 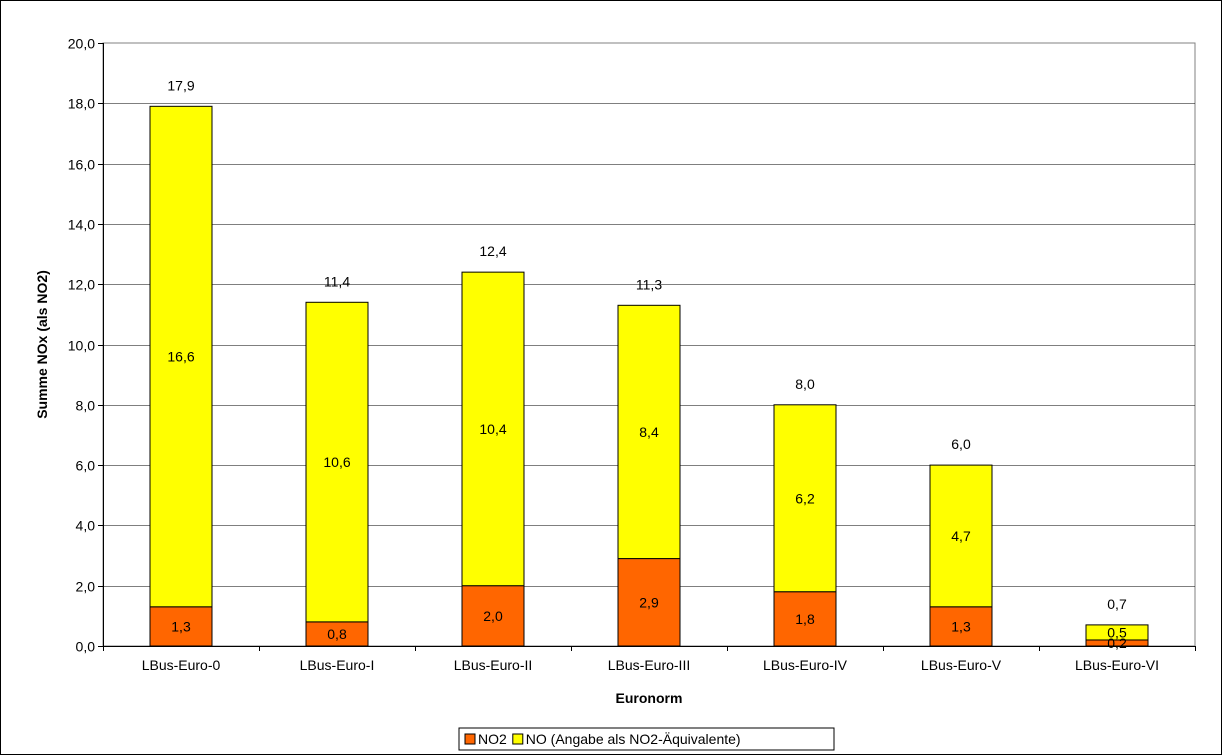 I want to click on data-label: 4,7, so click(x=961, y=536).